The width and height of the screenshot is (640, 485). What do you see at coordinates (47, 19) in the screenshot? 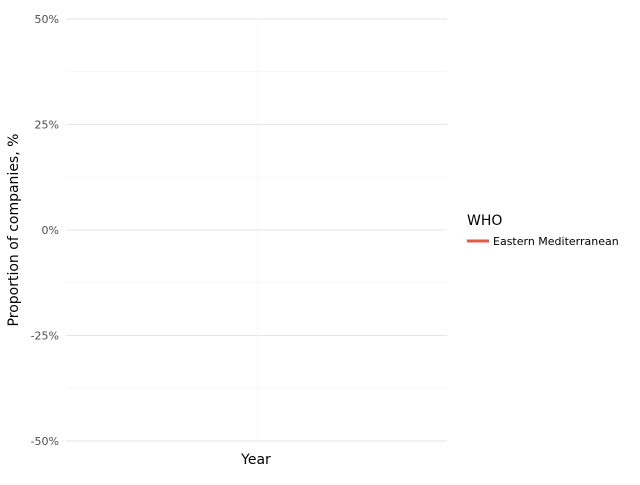
I see `y-tick-label: 50%` at bounding box center [47, 19].